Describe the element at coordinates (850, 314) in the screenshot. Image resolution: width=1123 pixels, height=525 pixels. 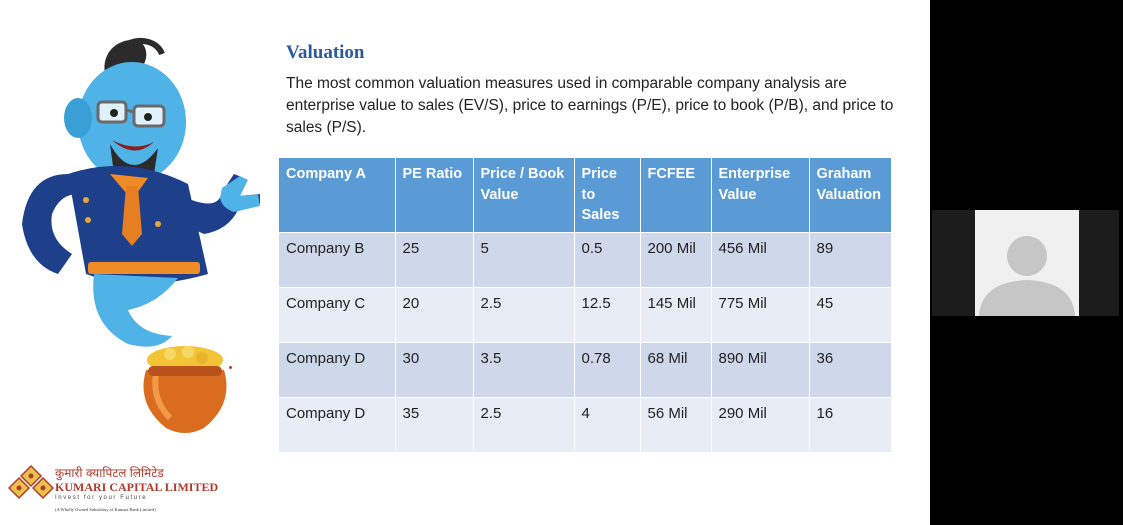
I see `table-cell: 45` at that location.